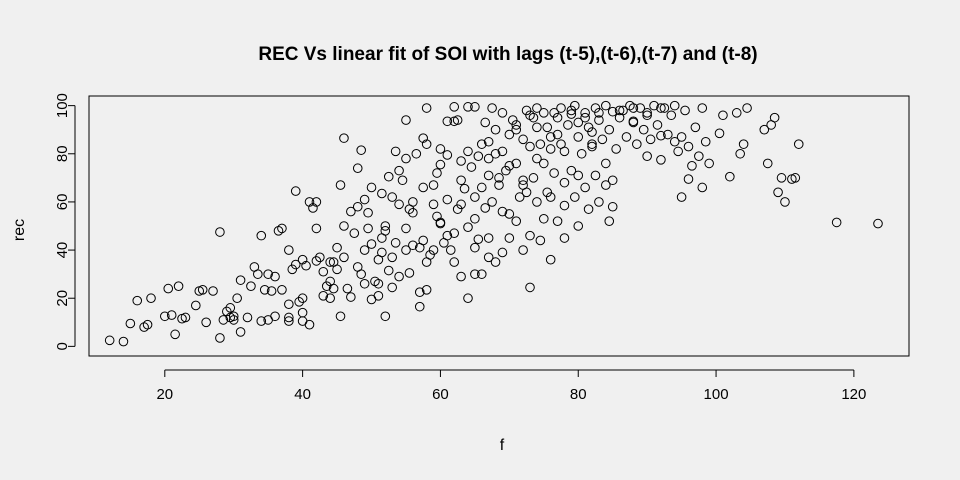  Describe the element at coordinates (62, 153) in the screenshot. I see `y-tick-label: 80` at that location.